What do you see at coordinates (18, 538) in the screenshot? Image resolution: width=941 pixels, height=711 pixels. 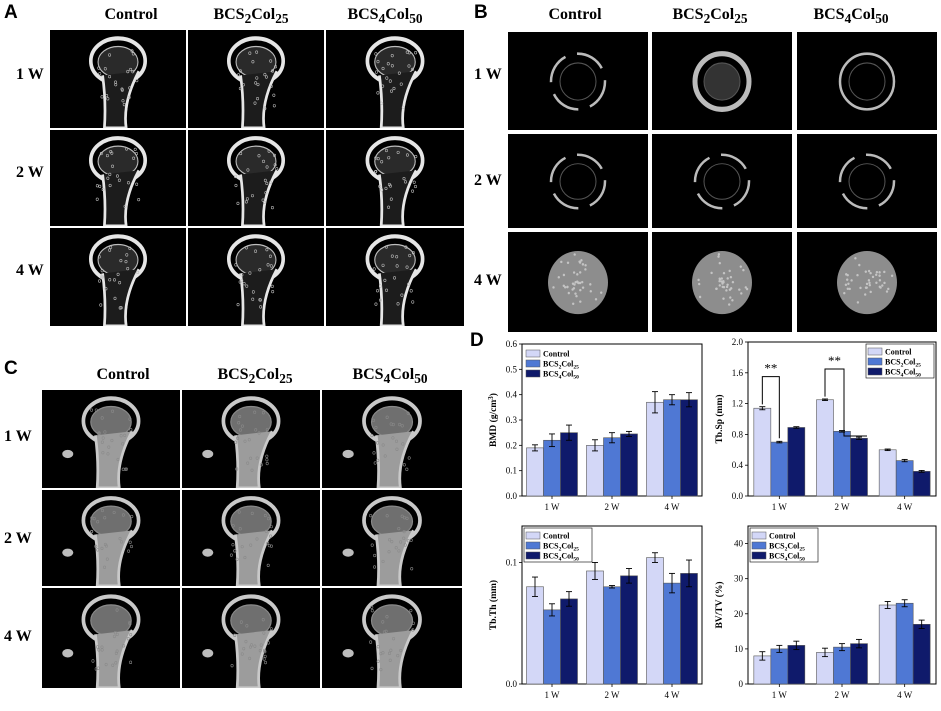 I see `row-label-2w: 2 W` at bounding box center [18, 538].